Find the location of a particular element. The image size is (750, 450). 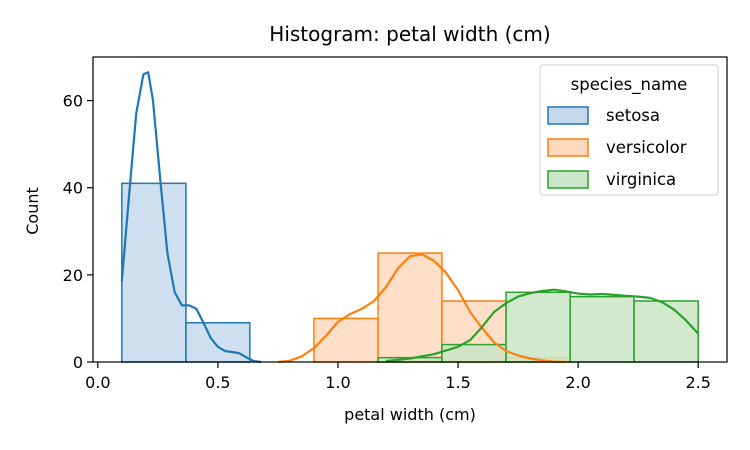

legend-swatch-virginica is located at coordinates (568, 179).